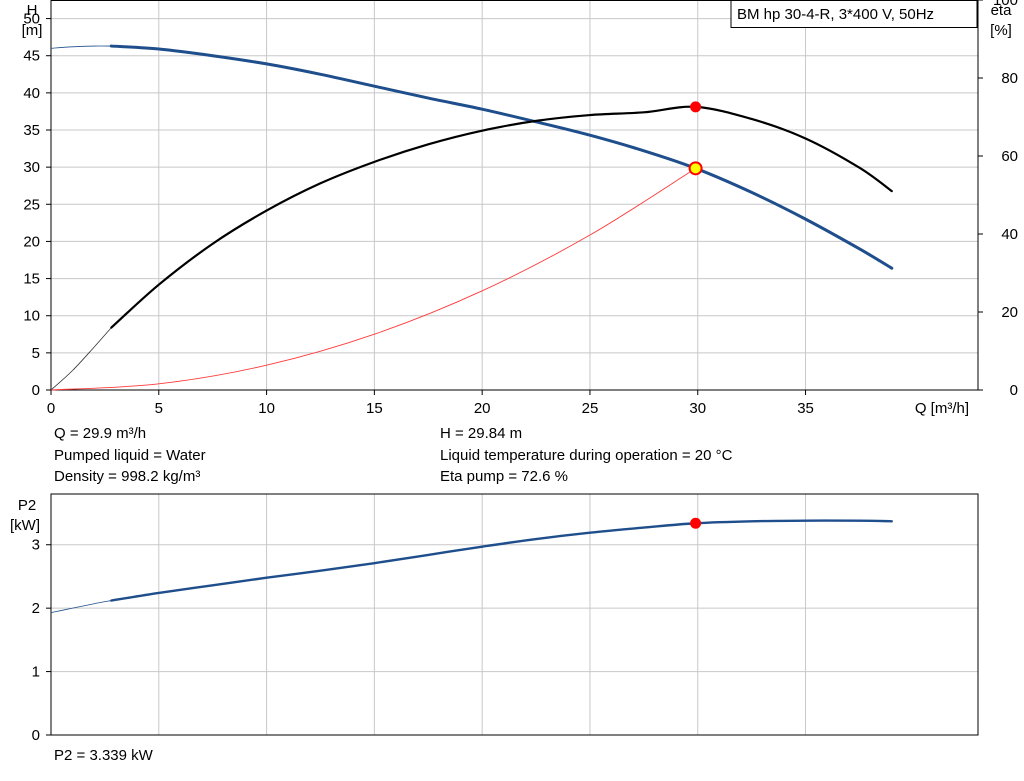 The height and width of the screenshot is (781, 1024). What do you see at coordinates (32, 30) in the screenshot?
I see `y-axis-left-unit: [m]` at bounding box center [32, 30].